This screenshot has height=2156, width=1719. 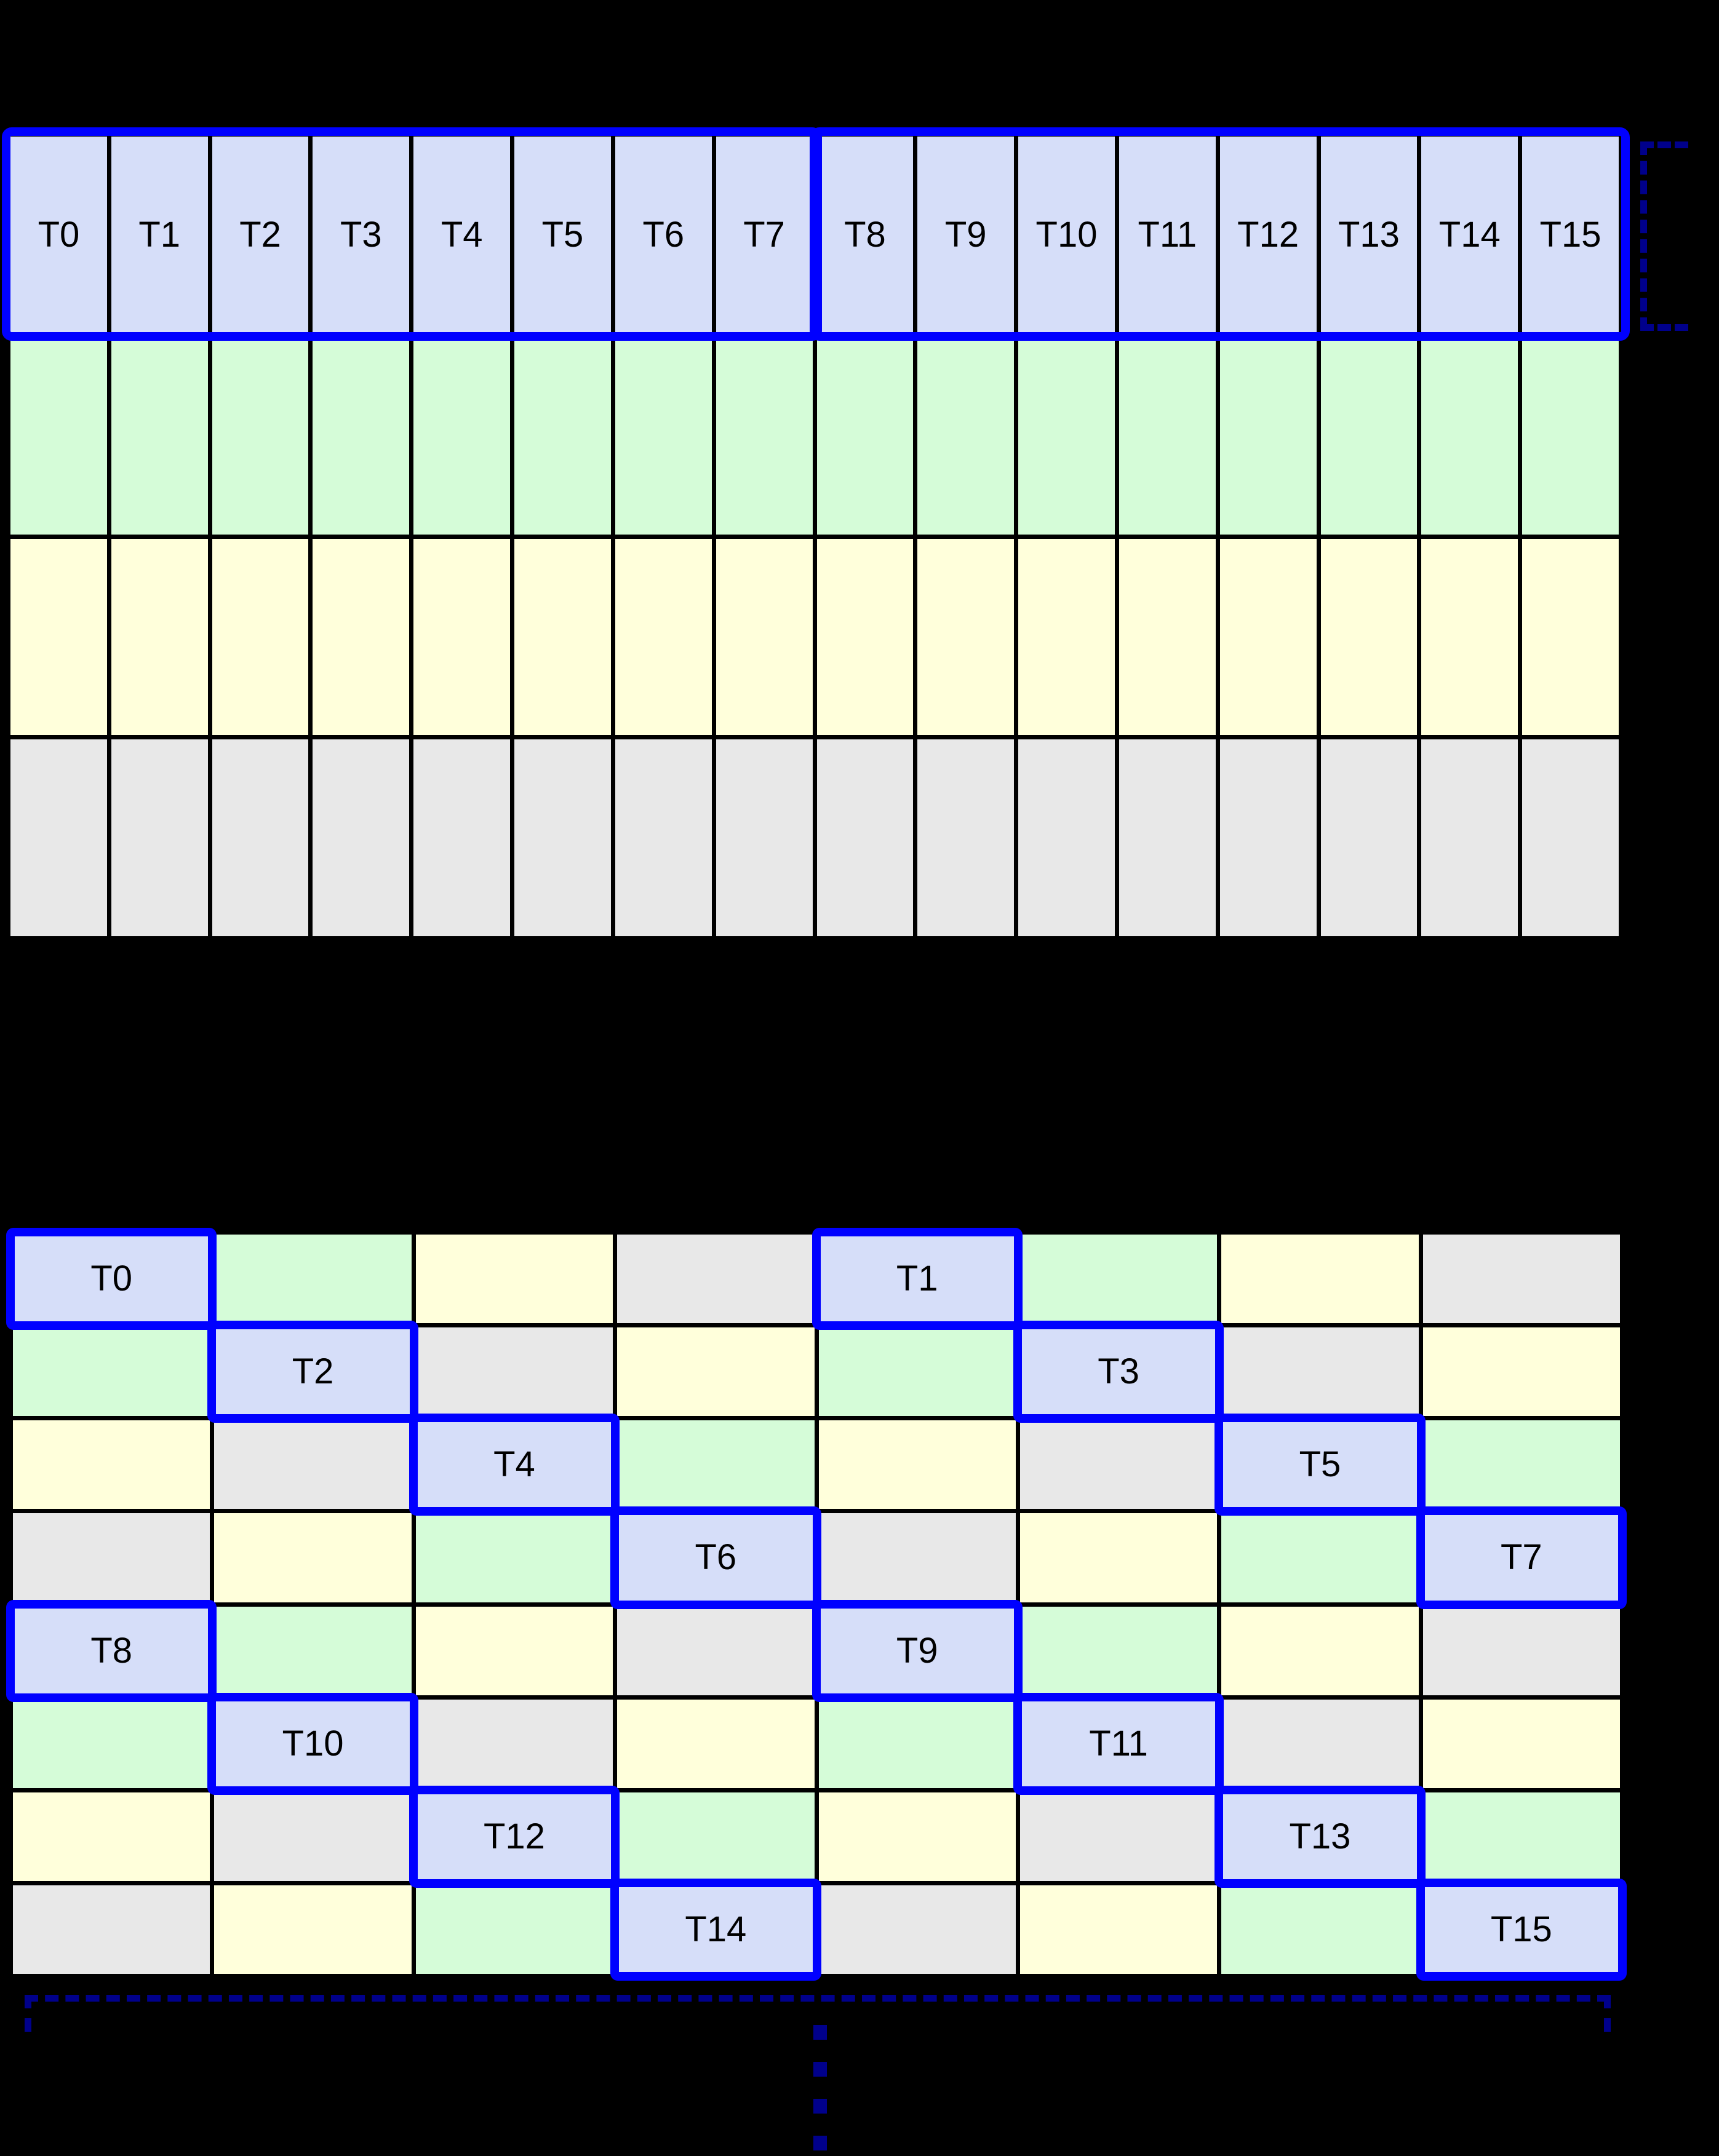 I want to click on top-thread-cell-T6: T6, so click(x=663, y=235).